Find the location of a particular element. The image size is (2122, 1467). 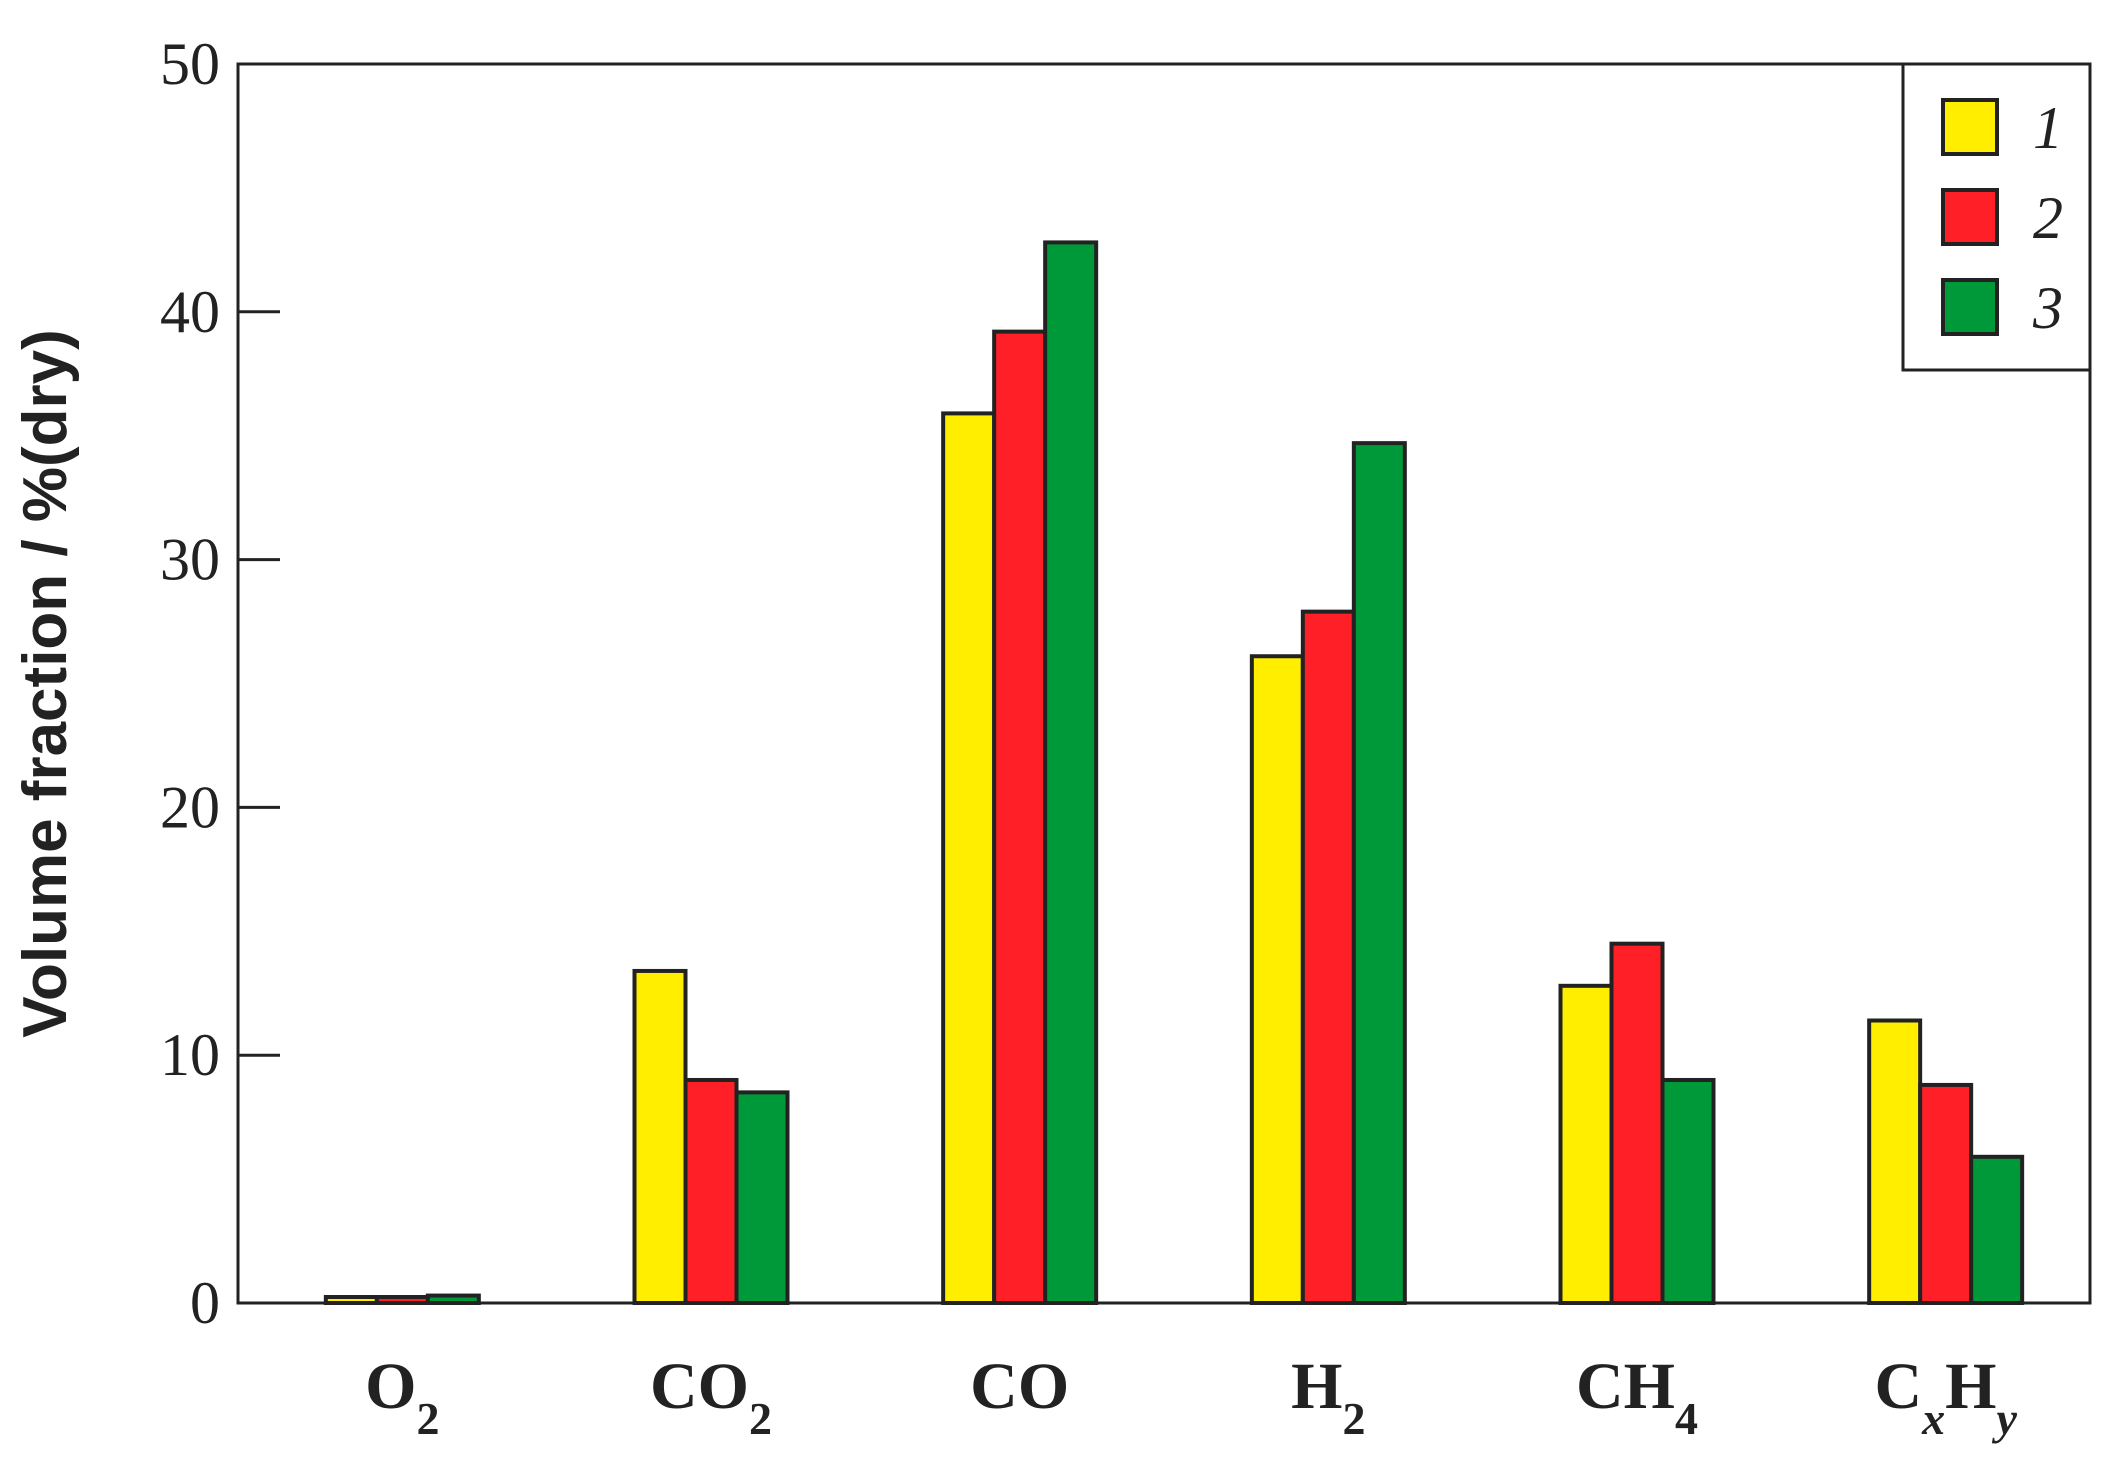

x-tick-label: O2 is located at coordinates (402, 1397).